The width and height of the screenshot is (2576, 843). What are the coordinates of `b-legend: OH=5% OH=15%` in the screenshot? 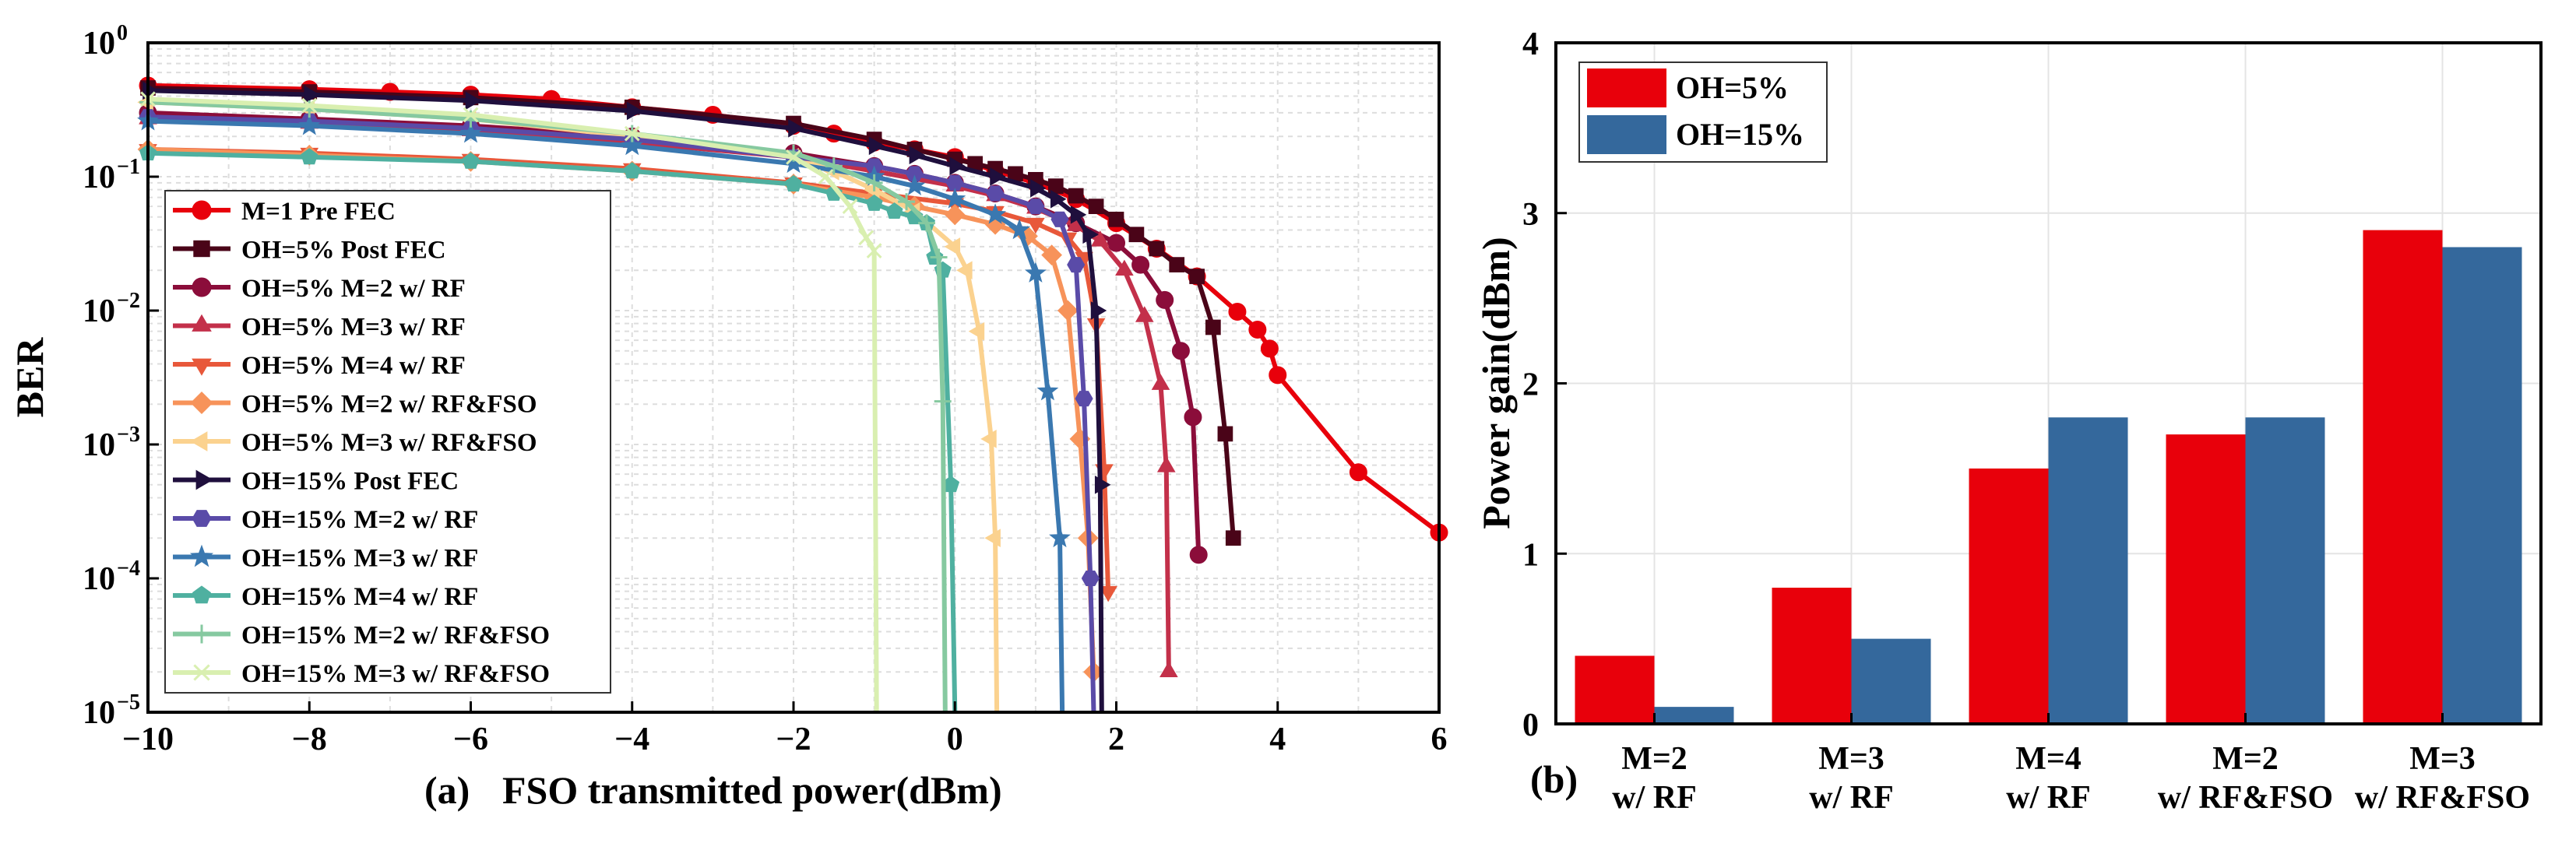 It's located at (1703, 112).